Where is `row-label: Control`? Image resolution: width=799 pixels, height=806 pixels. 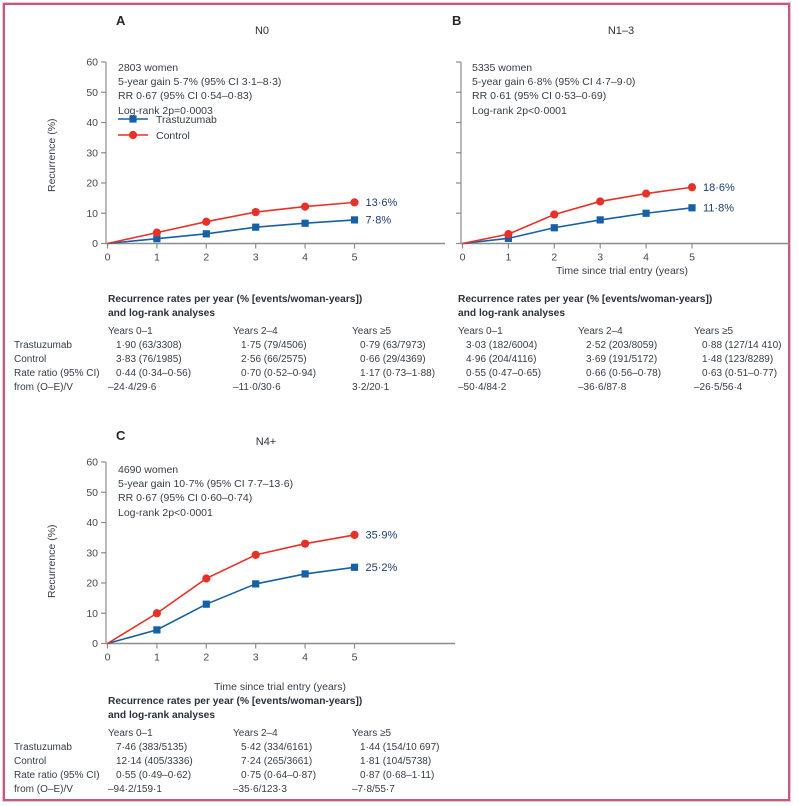
row-label: Control is located at coordinates (30, 359).